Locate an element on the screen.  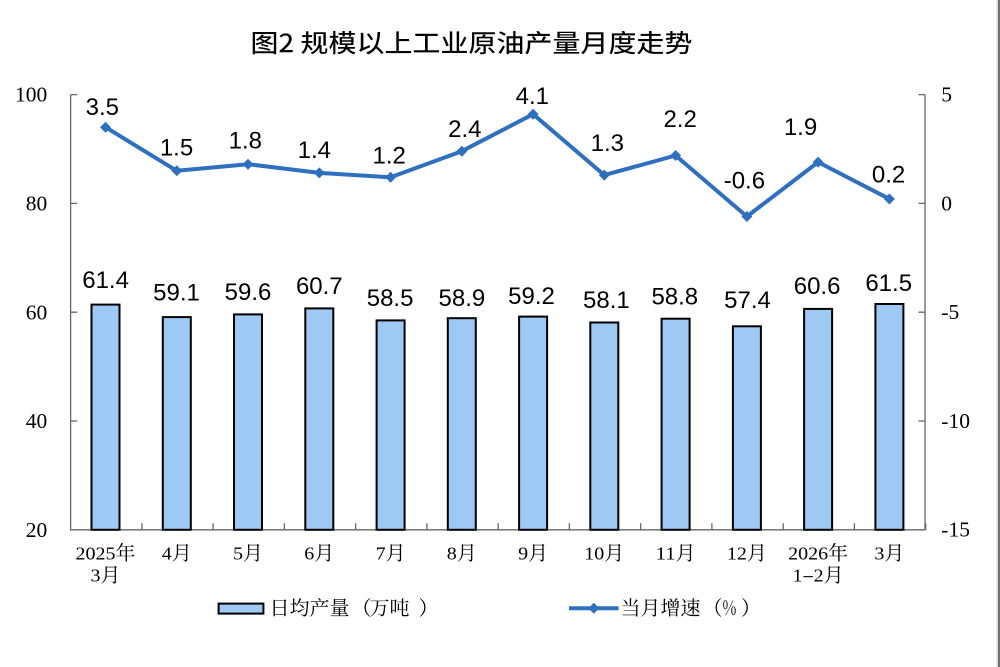
svg-text: -15 is located at coordinates (955, 530).